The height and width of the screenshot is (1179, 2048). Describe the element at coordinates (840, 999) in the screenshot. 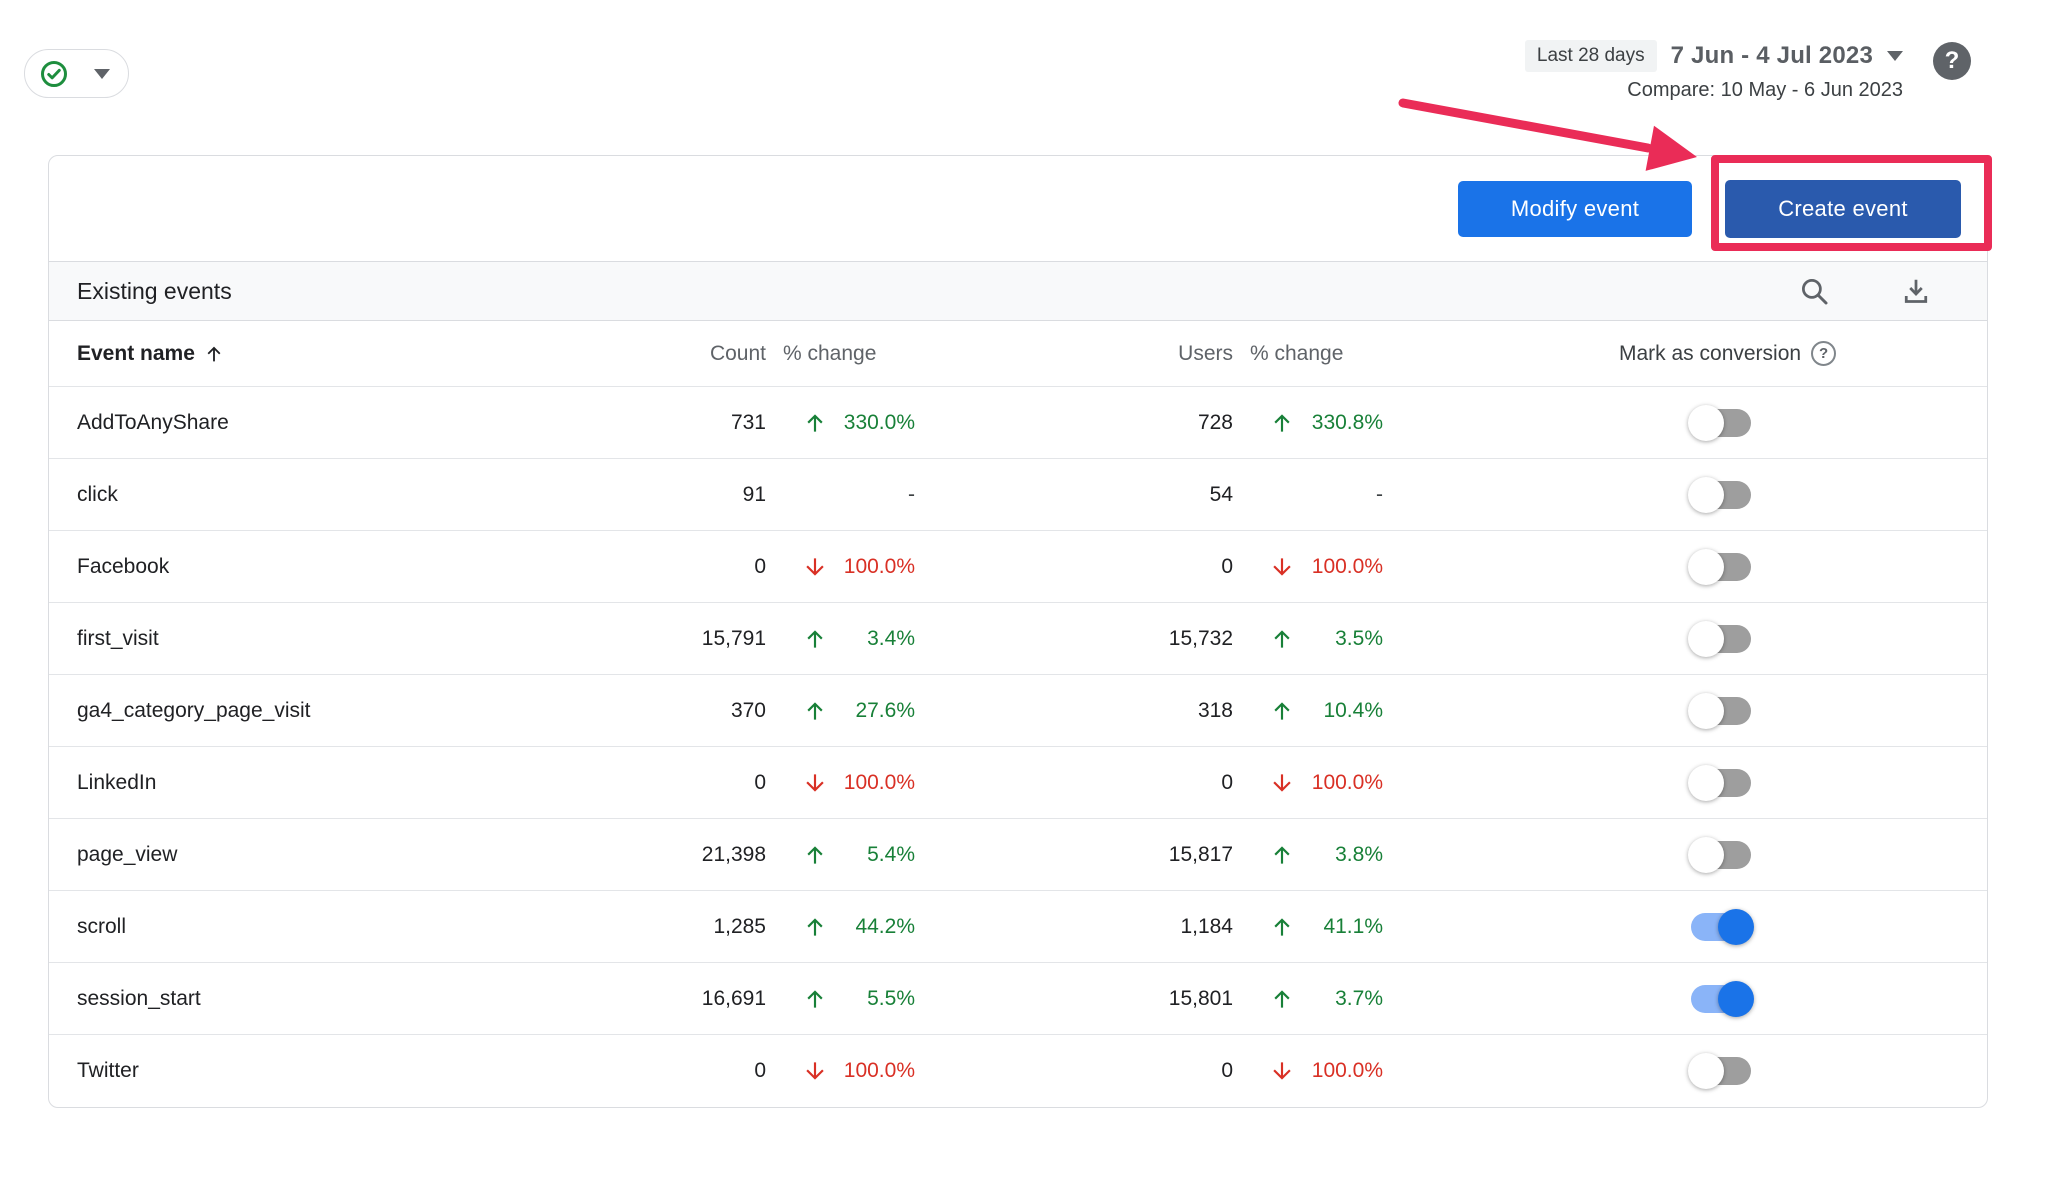

I see `count-change: 5.5%` at that location.